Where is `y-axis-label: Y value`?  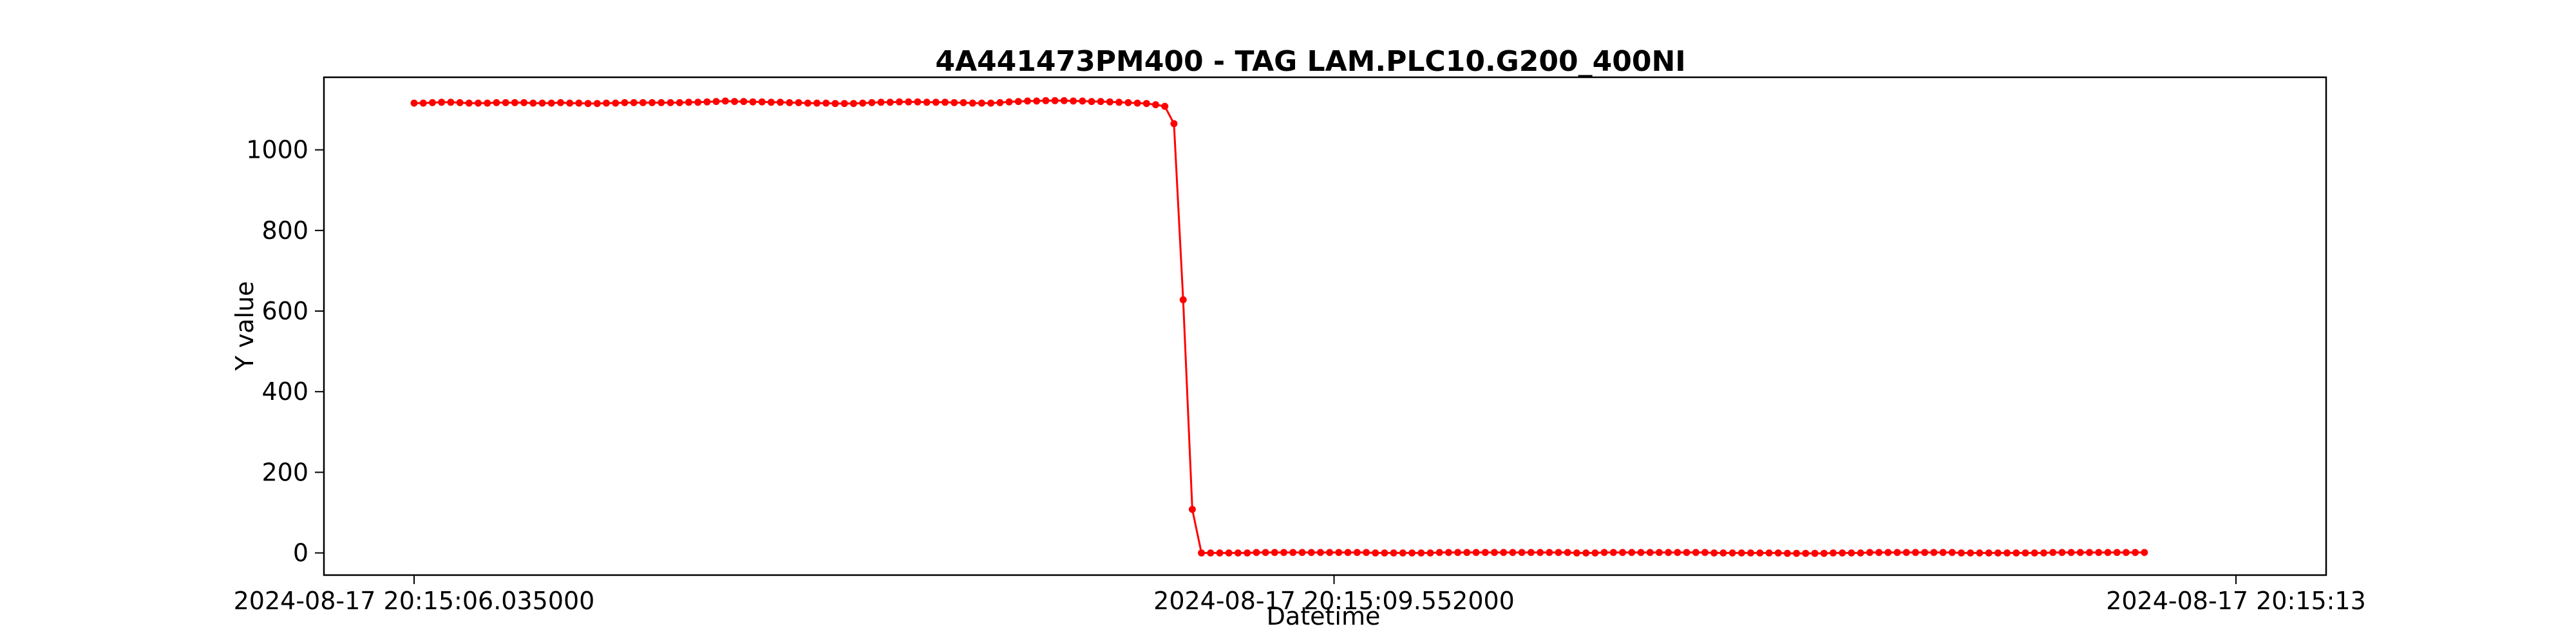 y-axis-label: Y value is located at coordinates (245, 326).